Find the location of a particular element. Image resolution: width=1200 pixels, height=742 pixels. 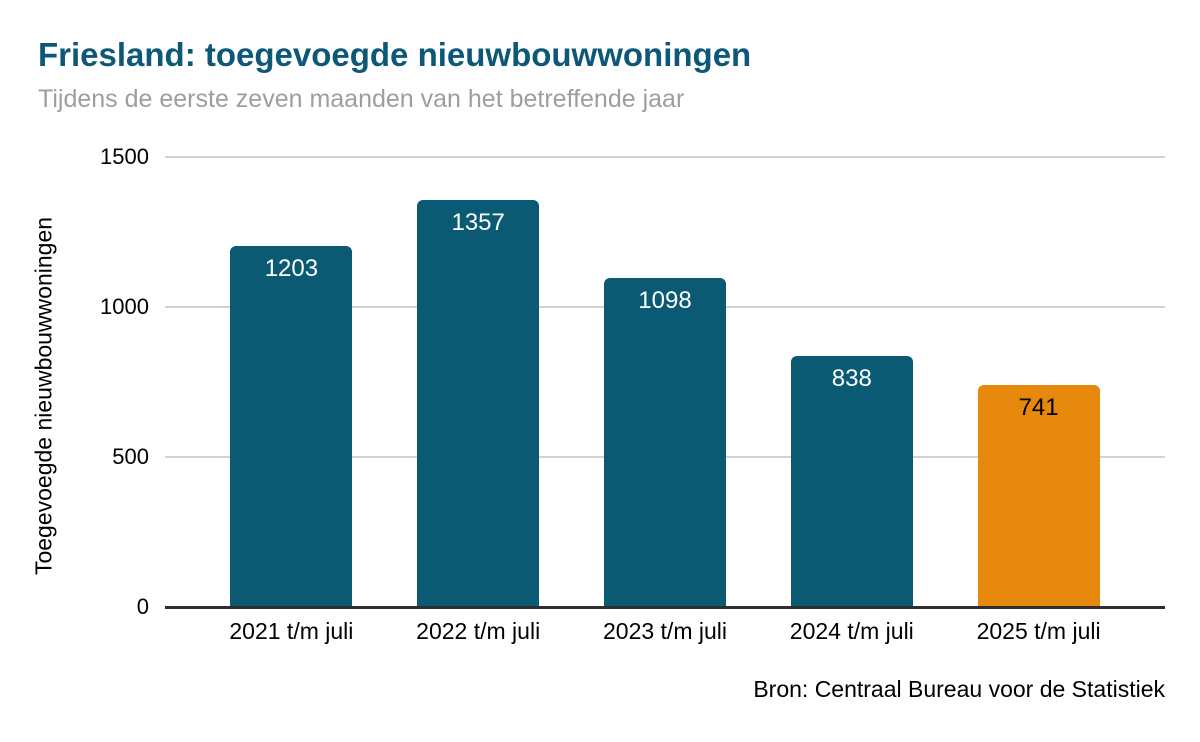

bar-2024: 838 is located at coordinates (851, 481).